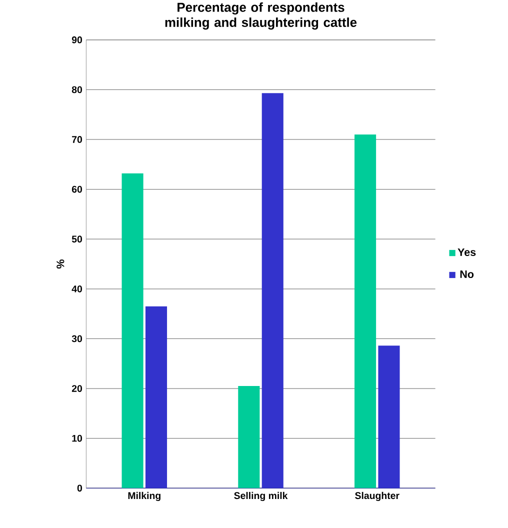 The image size is (508, 528). What do you see at coordinates (77, 288) in the screenshot?
I see `y-tick-label: 40` at bounding box center [77, 288].